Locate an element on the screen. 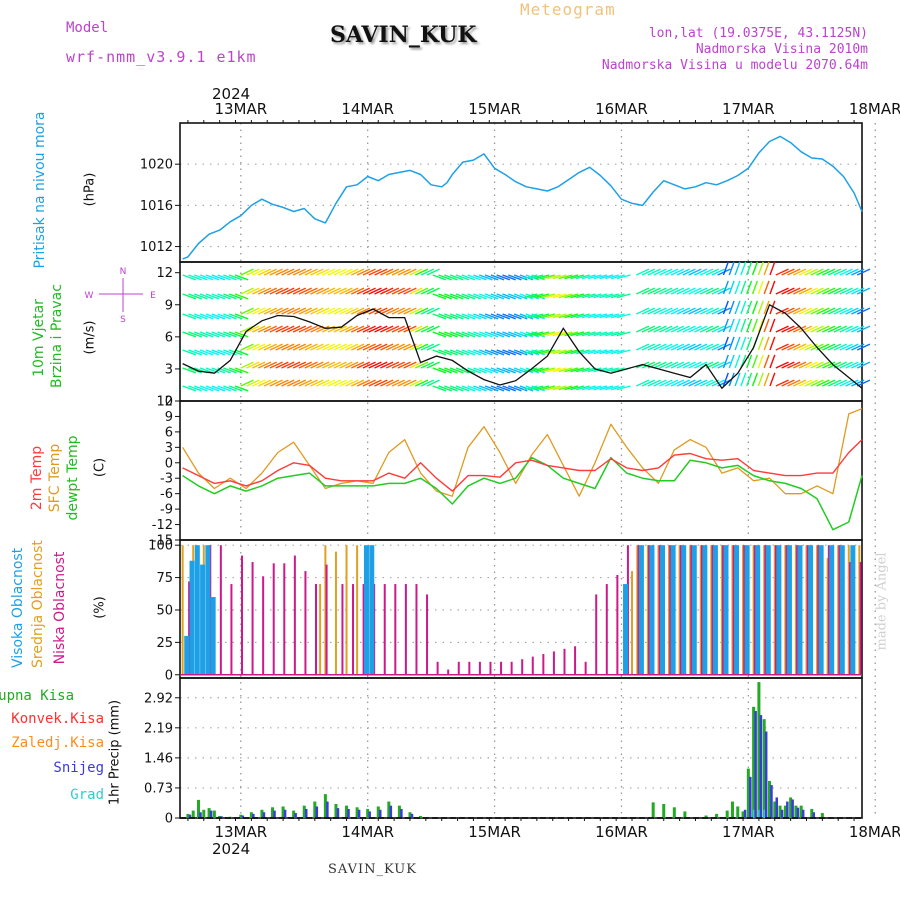  t2m-line is located at coordinates (522, 465).